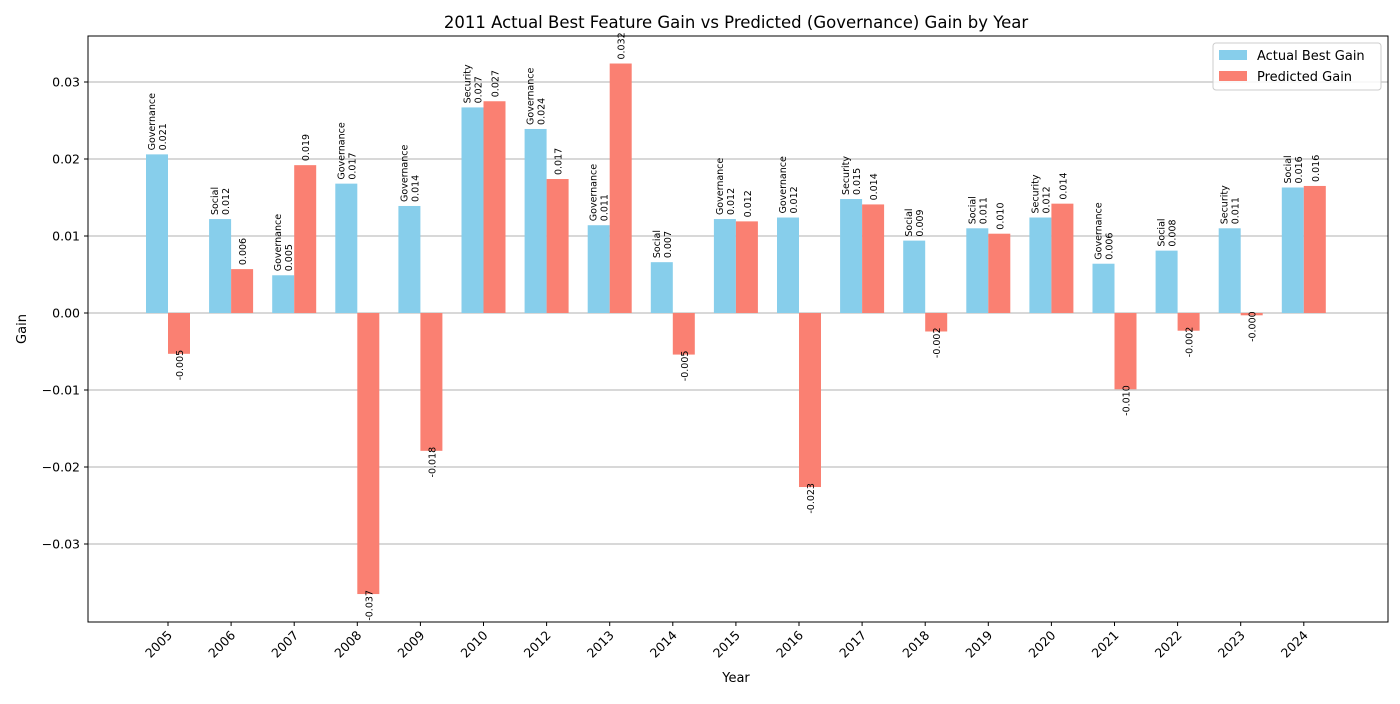 Image resolution: width=1400 pixels, height=704 pixels. What do you see at coordinates (369, 605) in the screenshot?
I see `predicted-value-label: -0.037` at bounding box center [369, 605].